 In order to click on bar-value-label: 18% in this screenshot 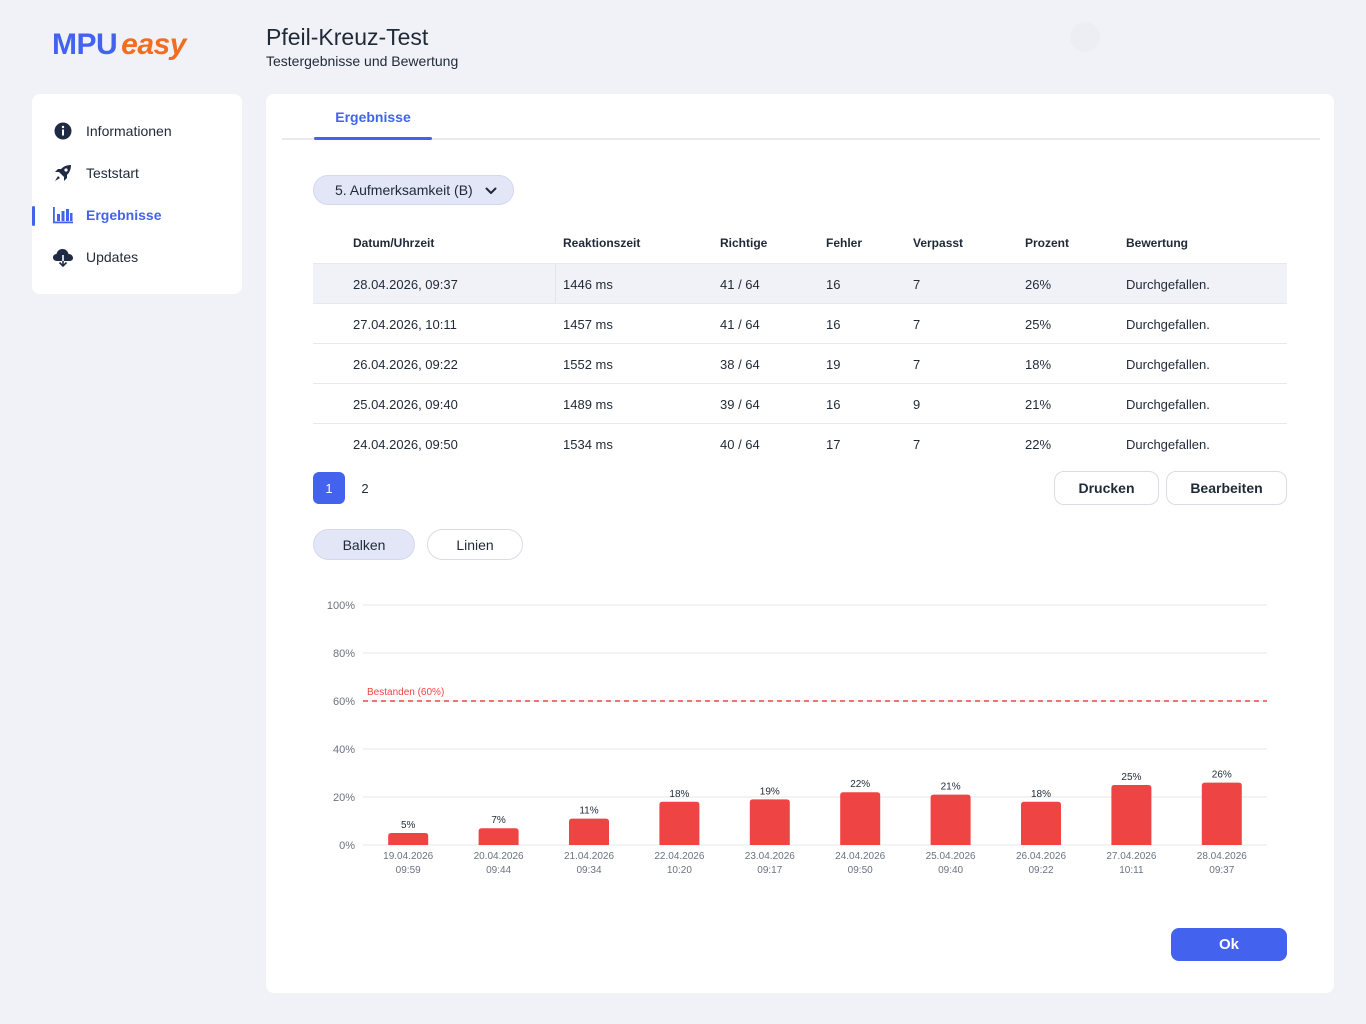, I will do `click(1041, 794)`.